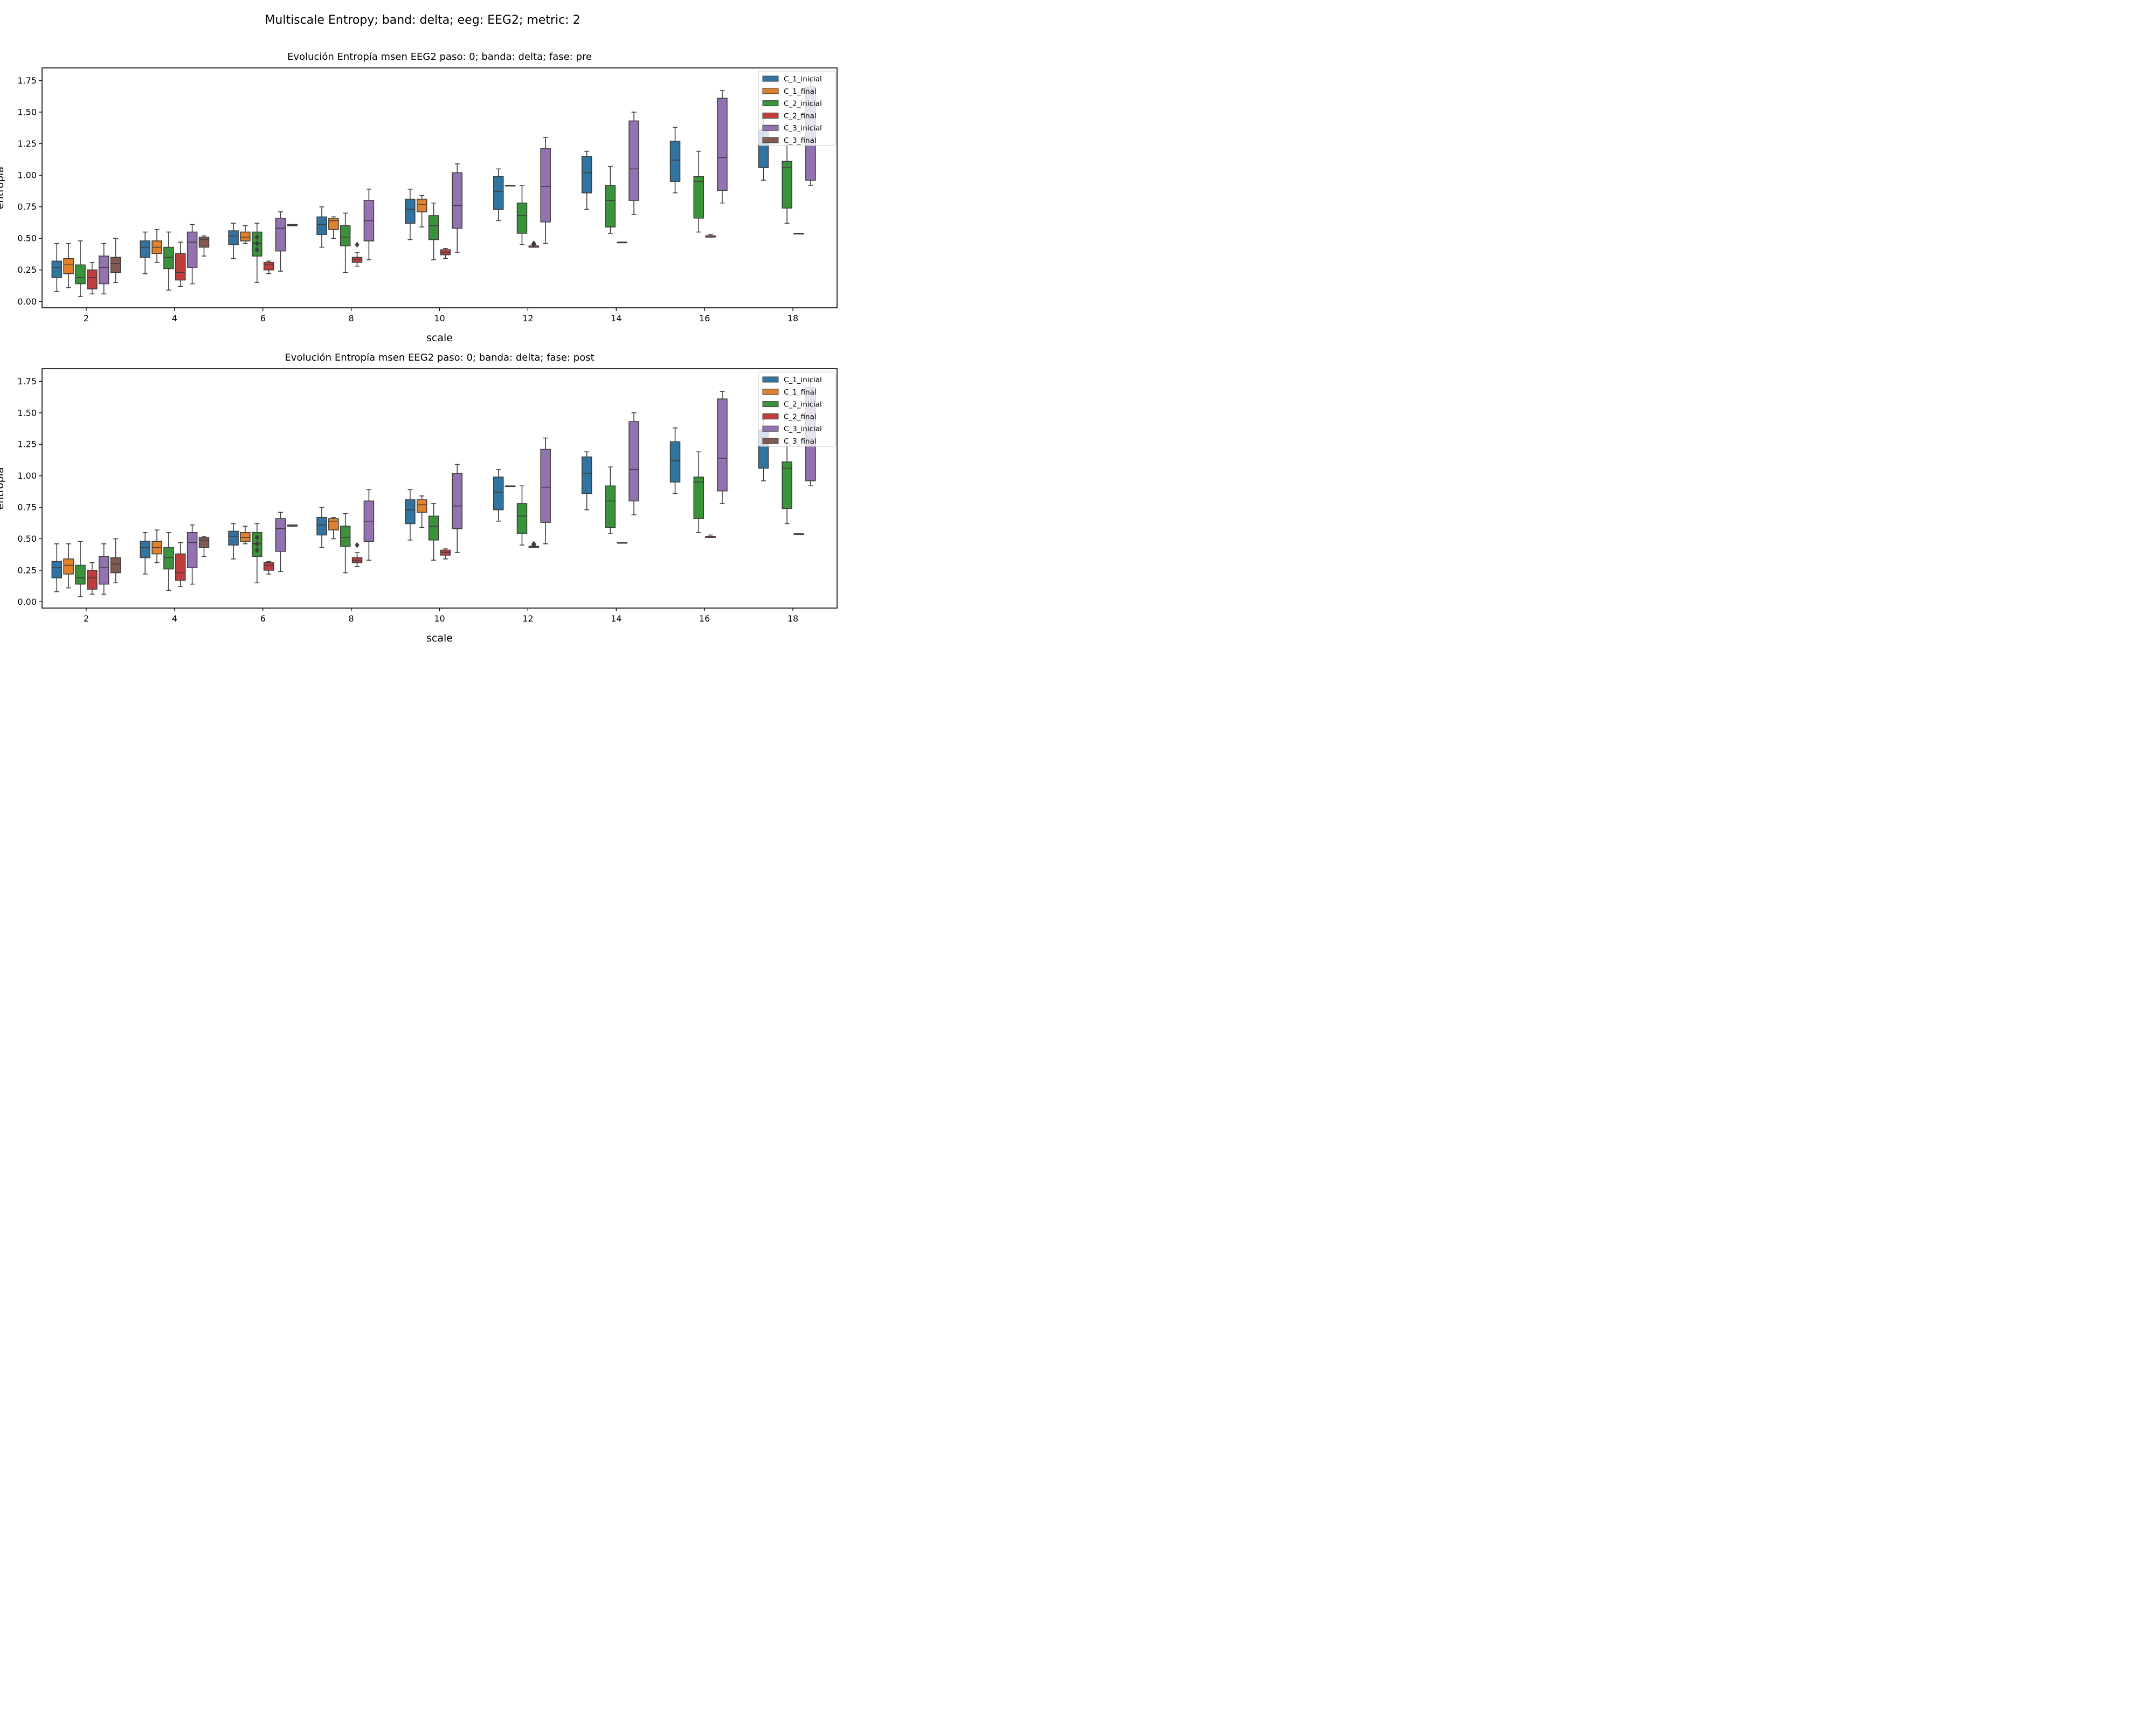  What do you see at coordinates (27, 413) in the screenshot?
I see `y-tick-label: 1.50` at bounding box center [27, 413].